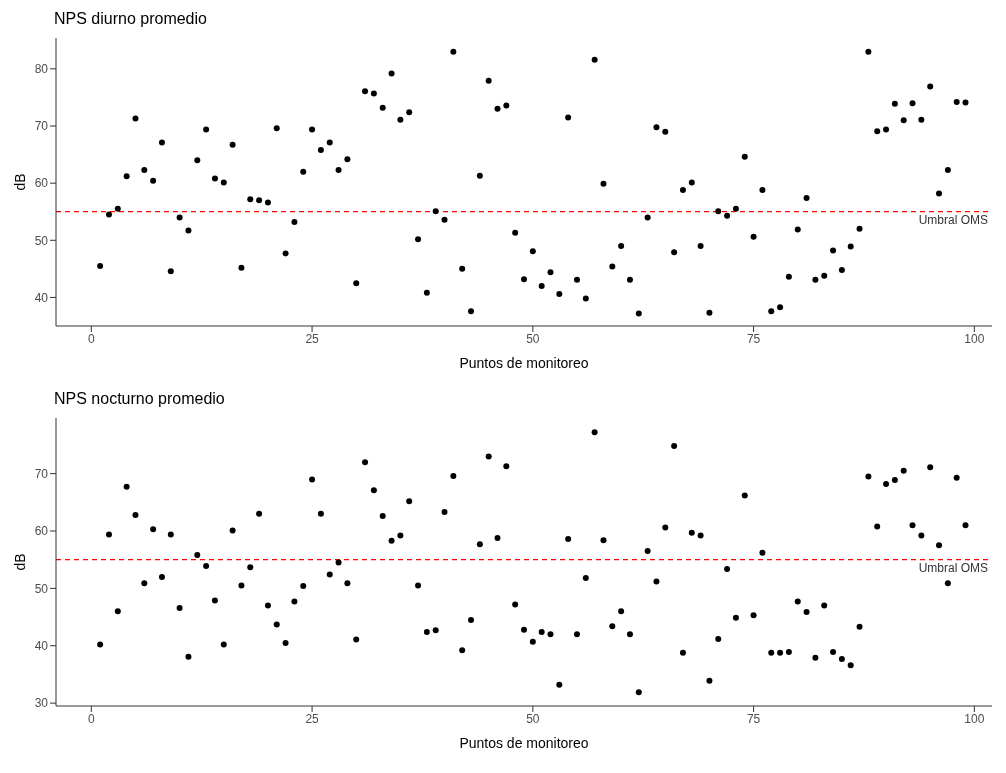  Describe the element at coordinates (41, 703) in the screenshot. I see `y-tick-label: 30` at that location.